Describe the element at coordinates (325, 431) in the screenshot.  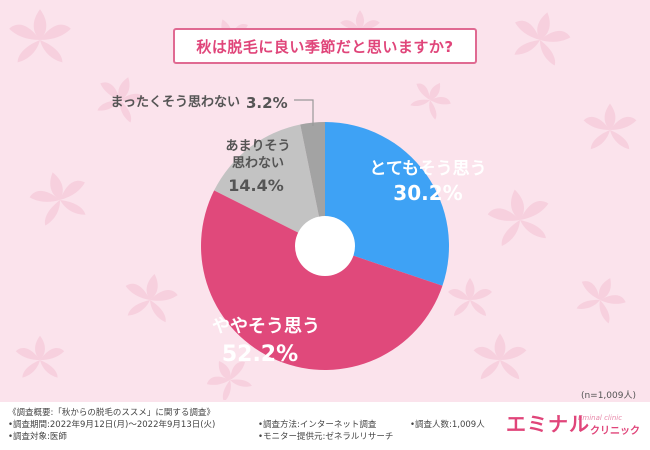
I see `footer-col-method: •調査方法:インターネット調査 •モニター提供元:ゼネラルリサーチ` at that location.